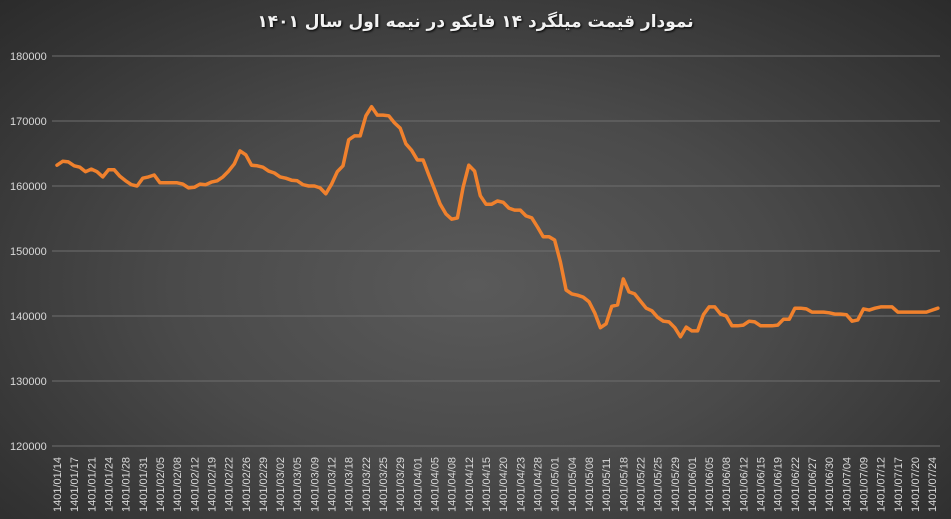 The image size is (951, 519). What do you see at coordinates (144, 484) in the screenshot?
I see `x-tick-label: 1401/01/31` at bounding box center [144, 484].